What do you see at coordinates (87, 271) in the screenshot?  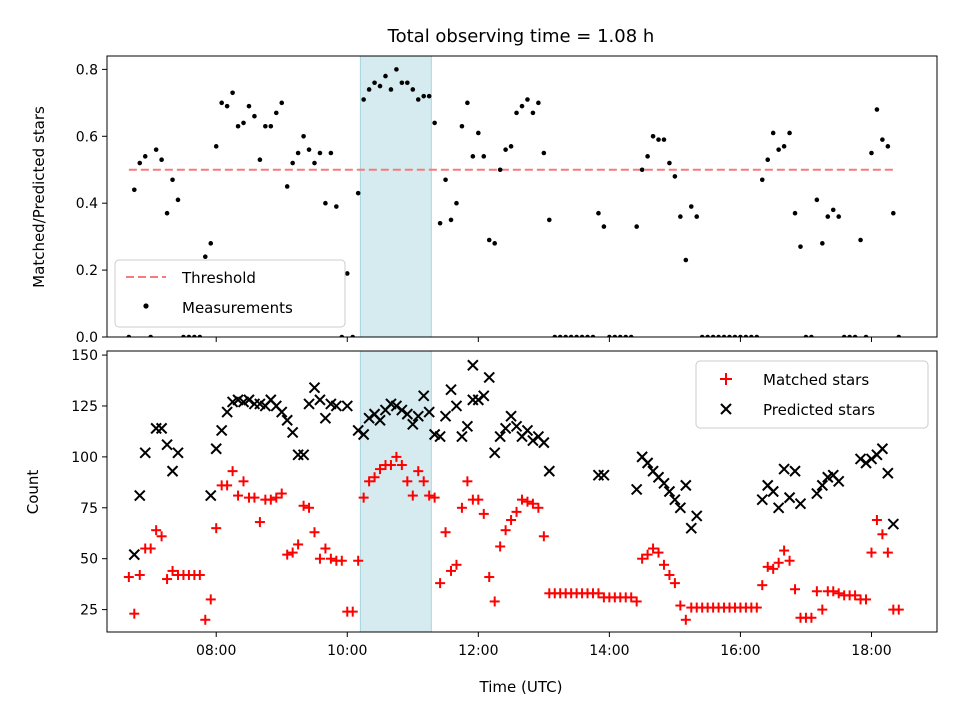 I see `top-y-tick-label: 0.2` at bounding box center [87, 271].